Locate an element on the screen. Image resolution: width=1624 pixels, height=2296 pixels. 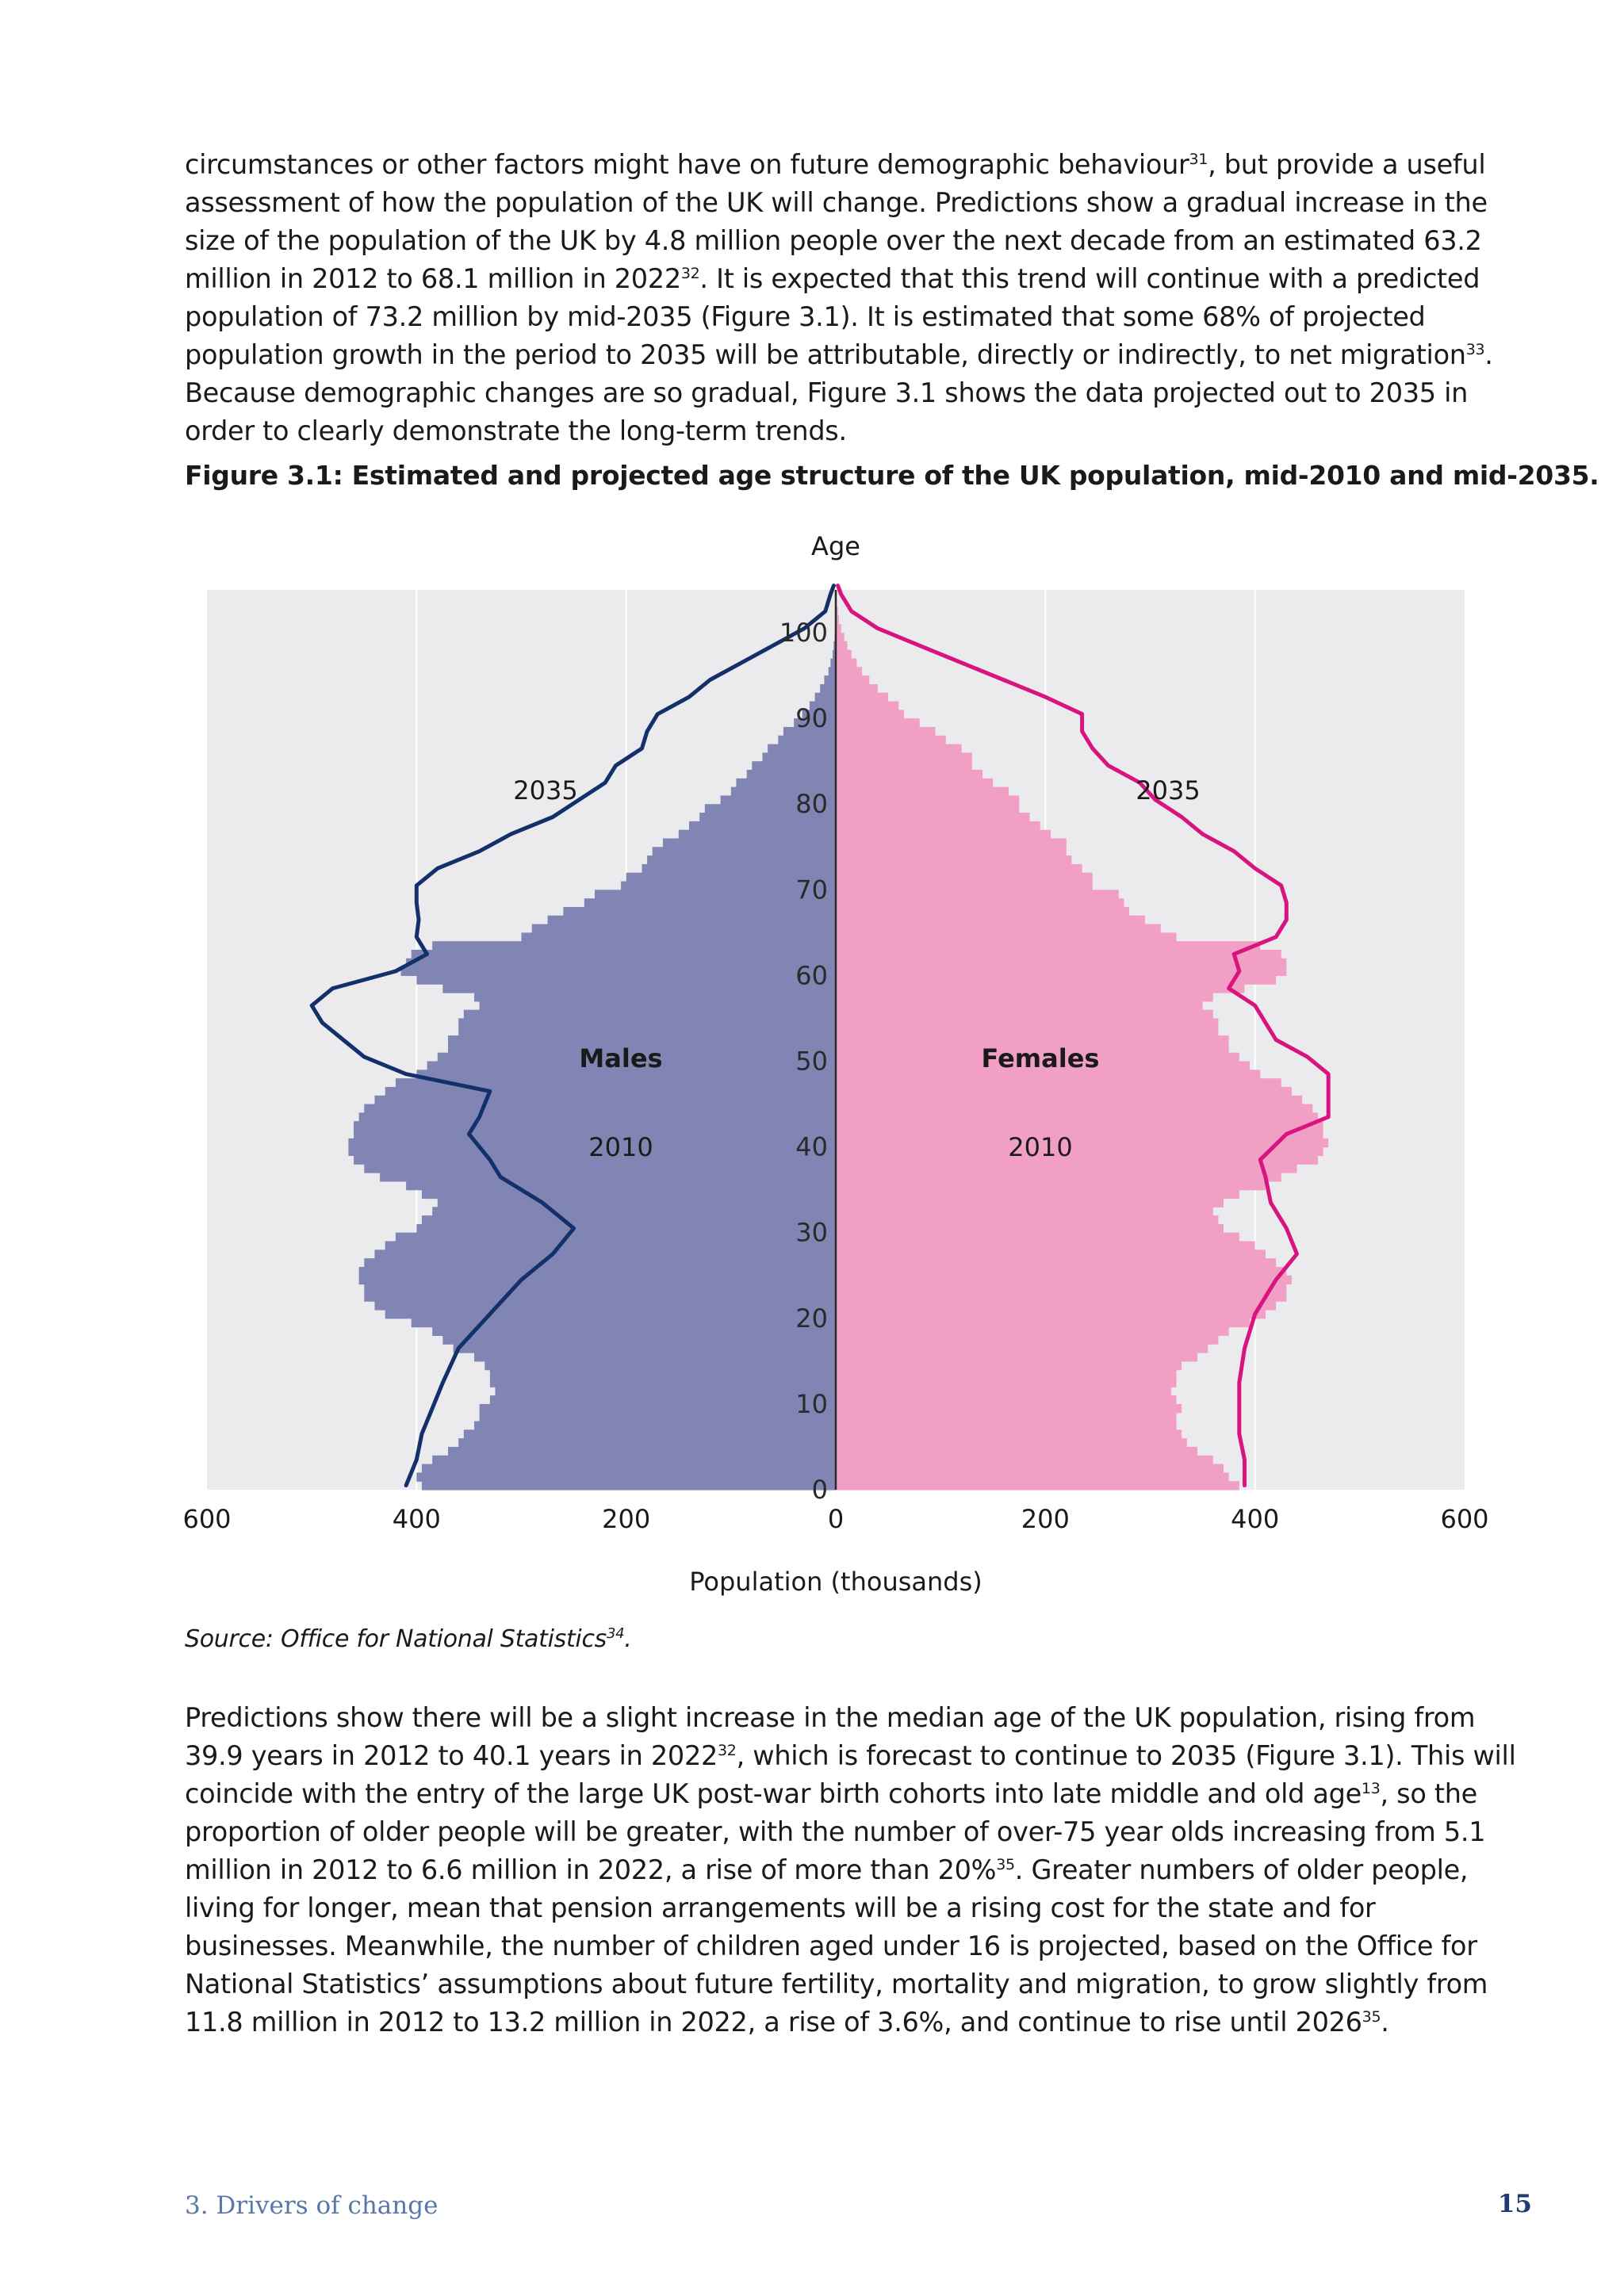
age-tick-label: 20 is located at coordinates (811, 1319).